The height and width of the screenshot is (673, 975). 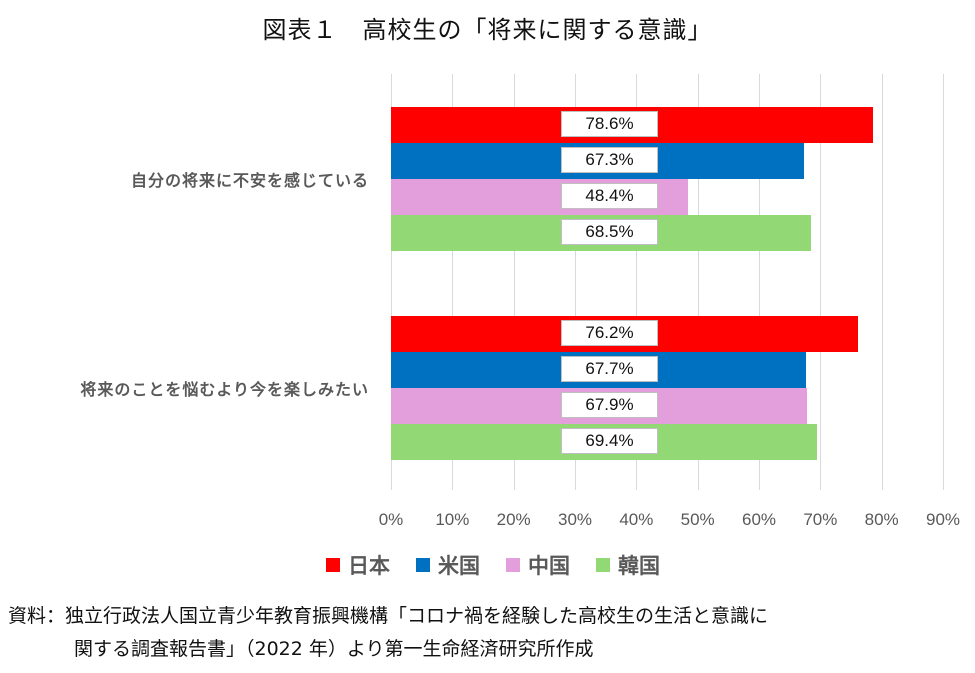 I want to click on data-label: 68.5%, so click(x=609, y=232).